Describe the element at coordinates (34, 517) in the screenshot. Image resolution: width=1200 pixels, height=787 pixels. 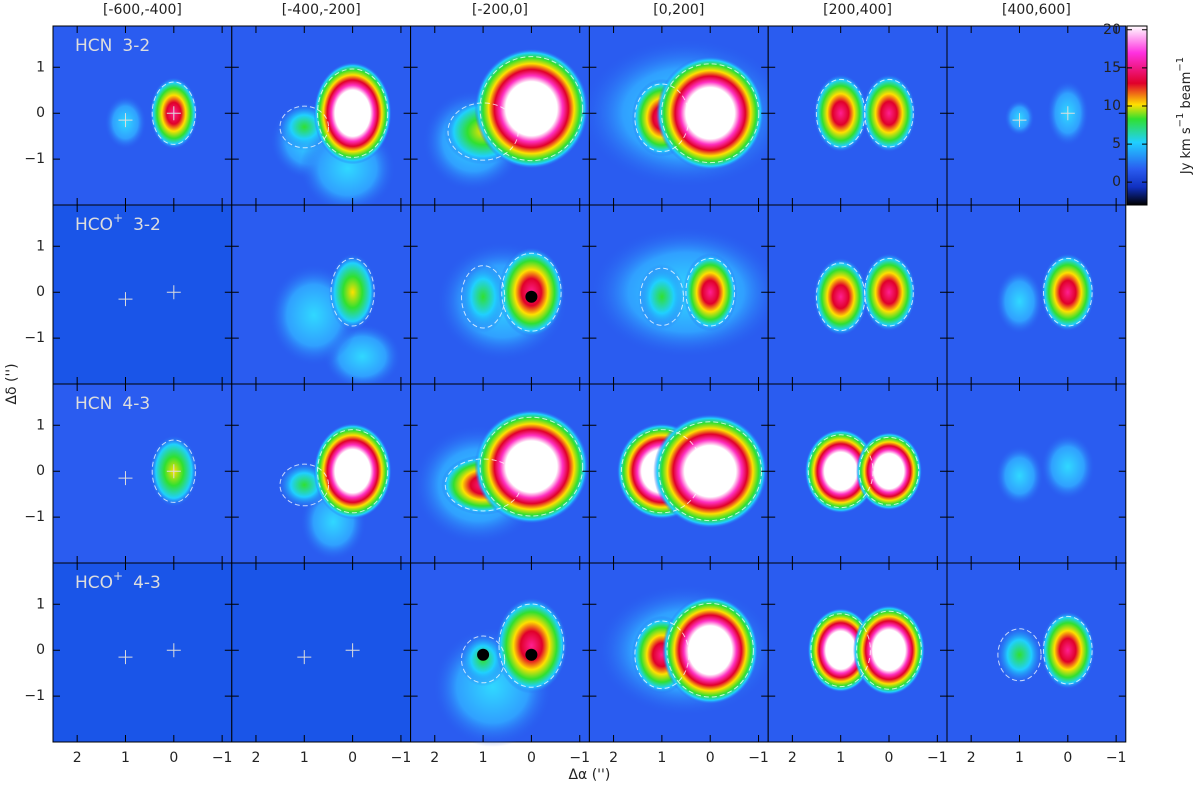
I see `y-tick-label: −1` at that location.